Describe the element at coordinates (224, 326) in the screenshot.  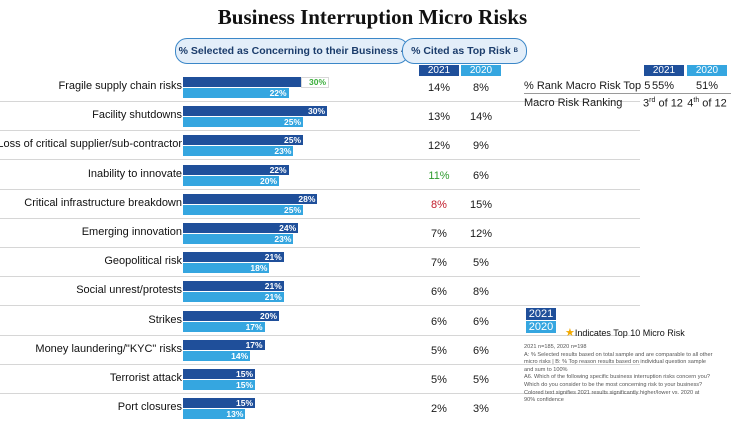
I see `bar-2020-strikes: 17%` at that location.